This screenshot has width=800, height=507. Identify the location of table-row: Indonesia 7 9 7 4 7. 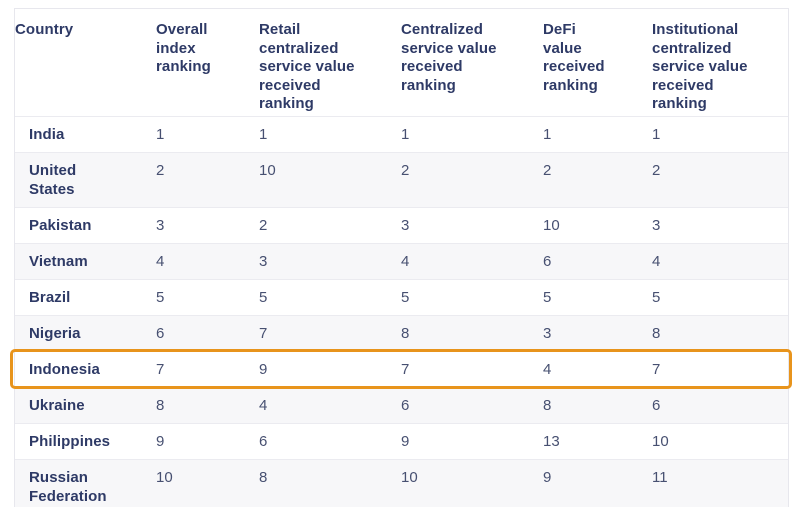
(401, 369).